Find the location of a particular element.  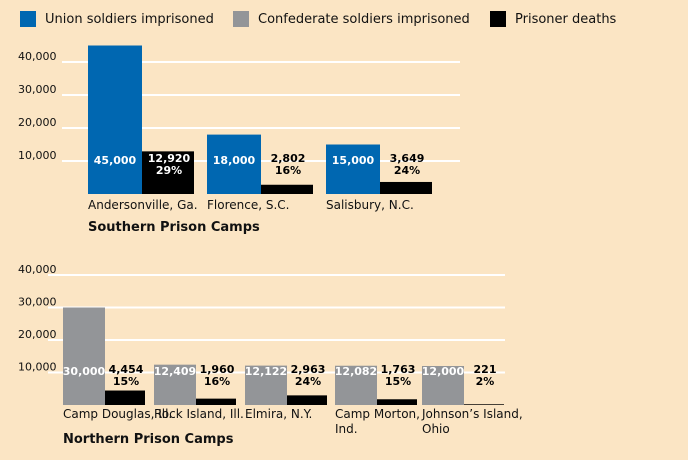

deaths-value-label: 12,920 is located at coordinates (169, 158).